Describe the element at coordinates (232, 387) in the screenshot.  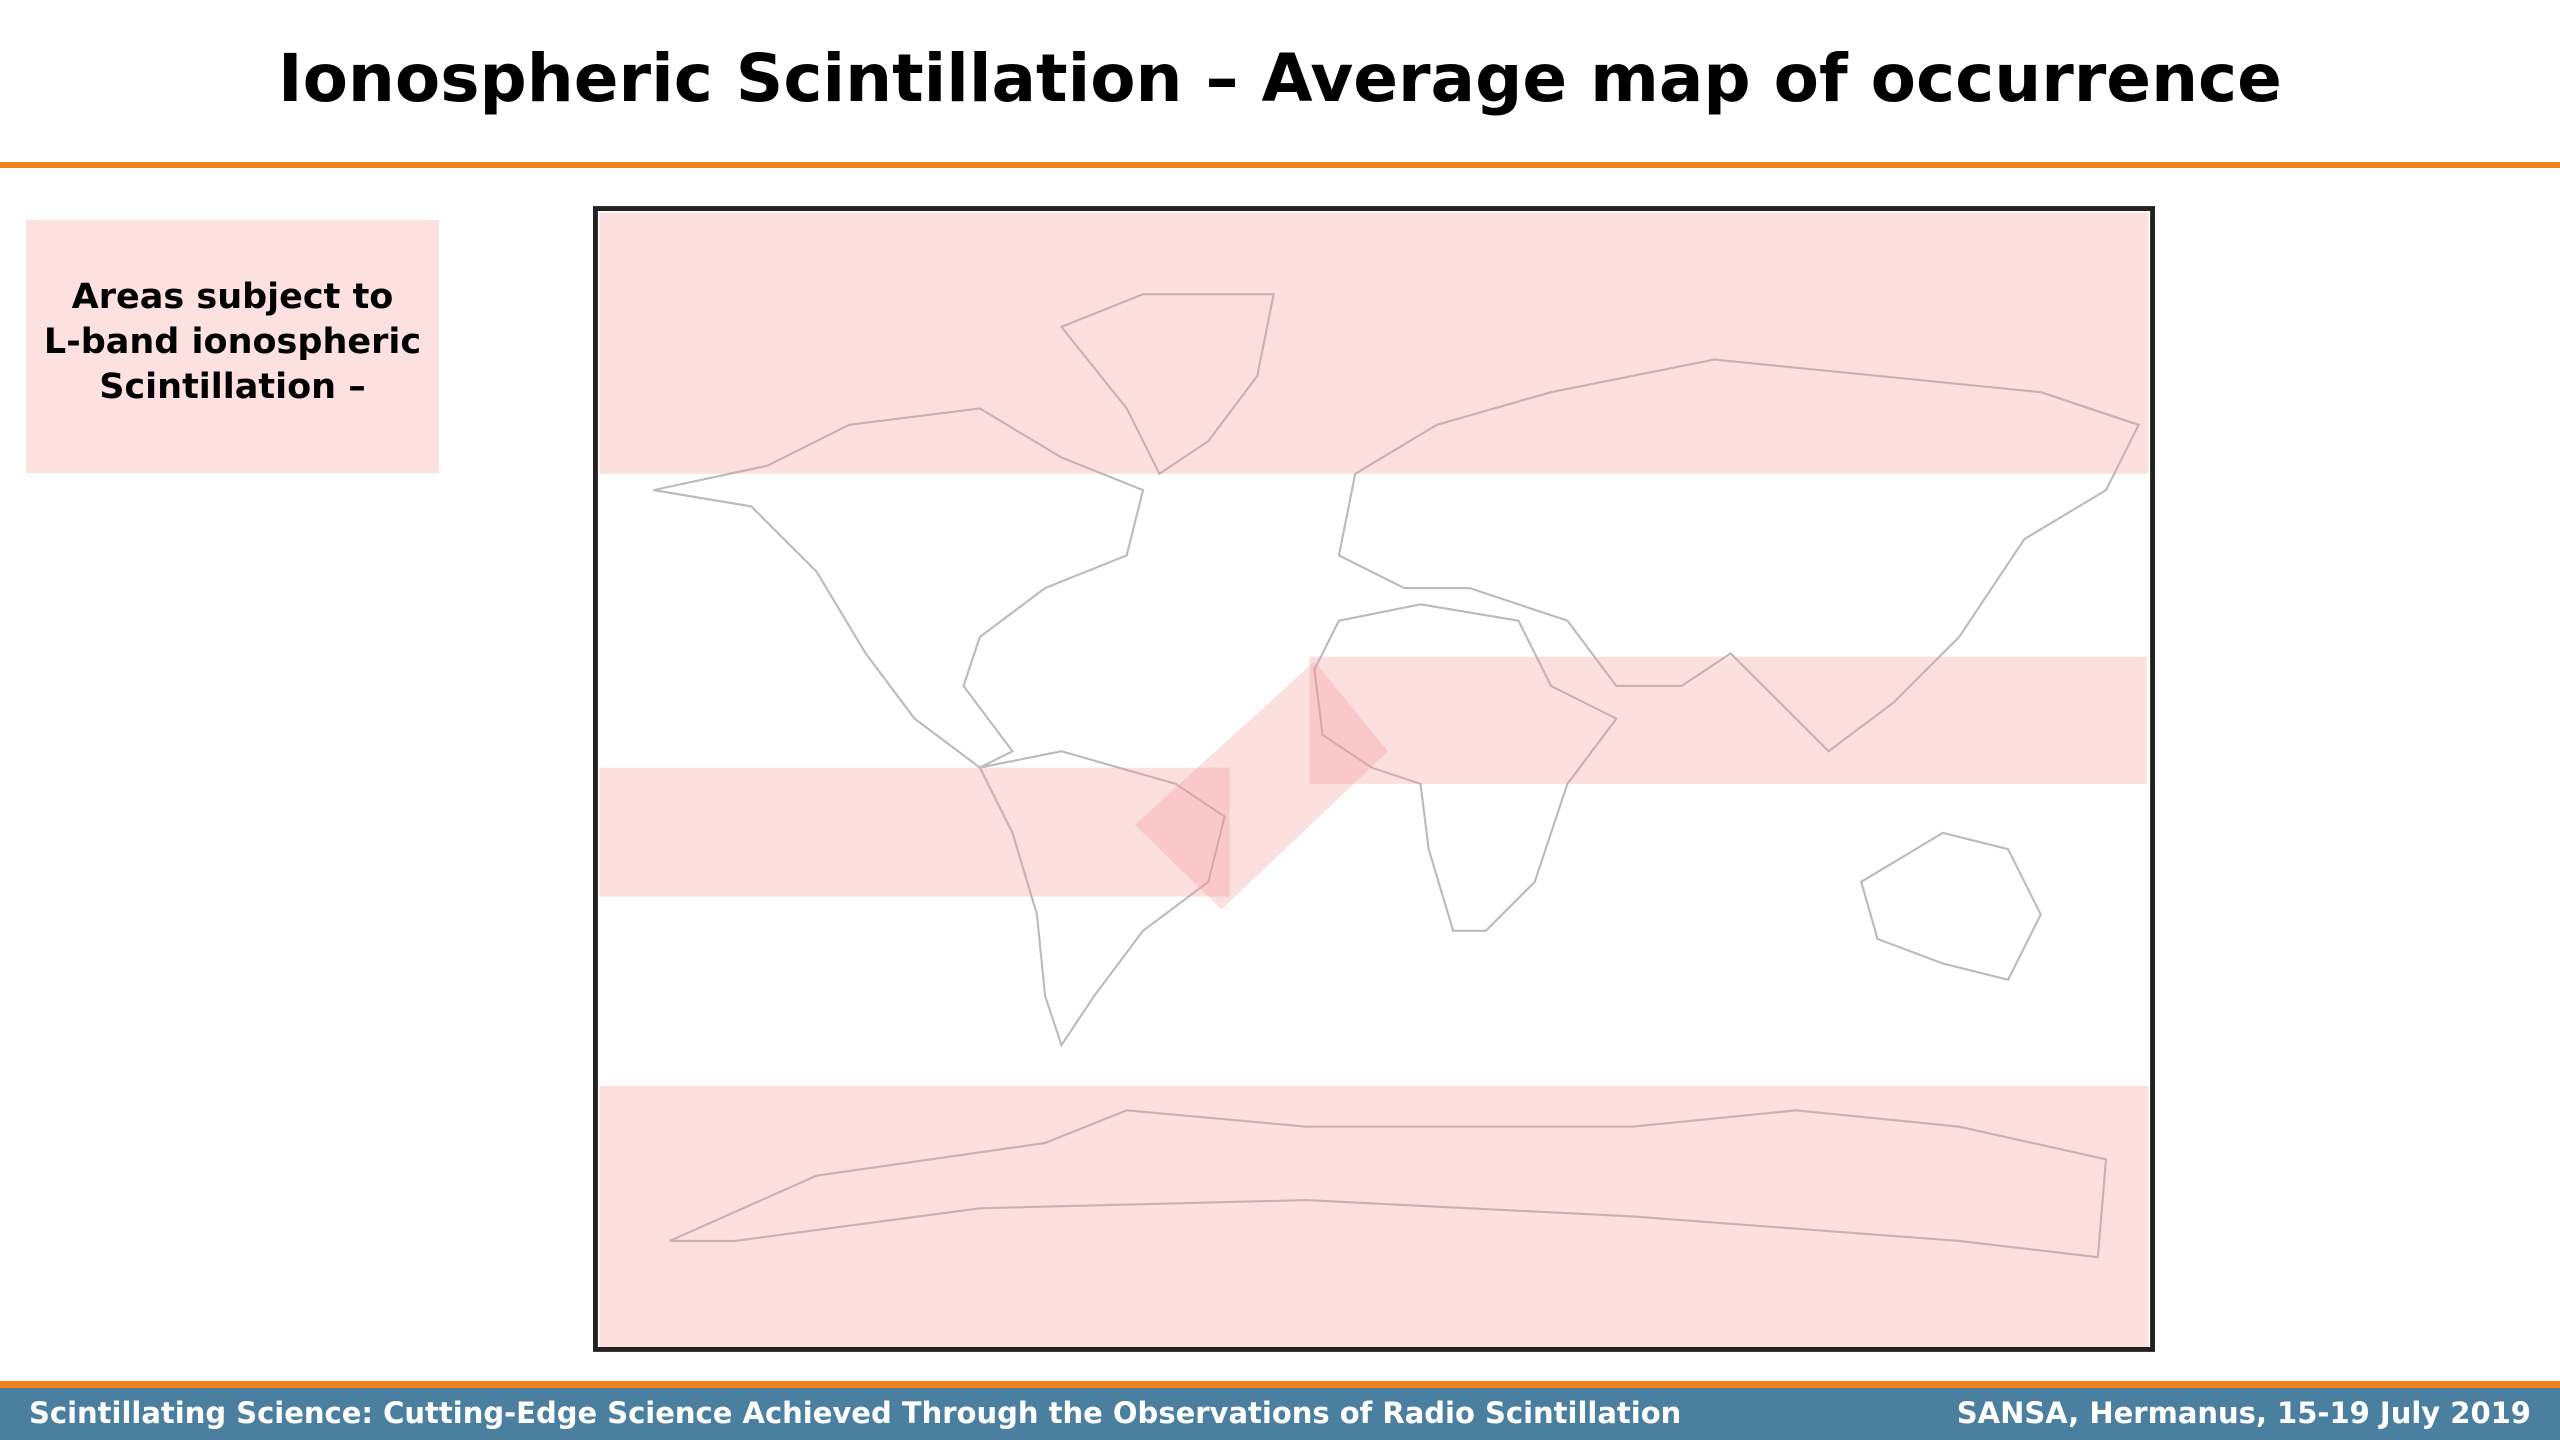
I see `legend-line: Scintillation –` at that location.